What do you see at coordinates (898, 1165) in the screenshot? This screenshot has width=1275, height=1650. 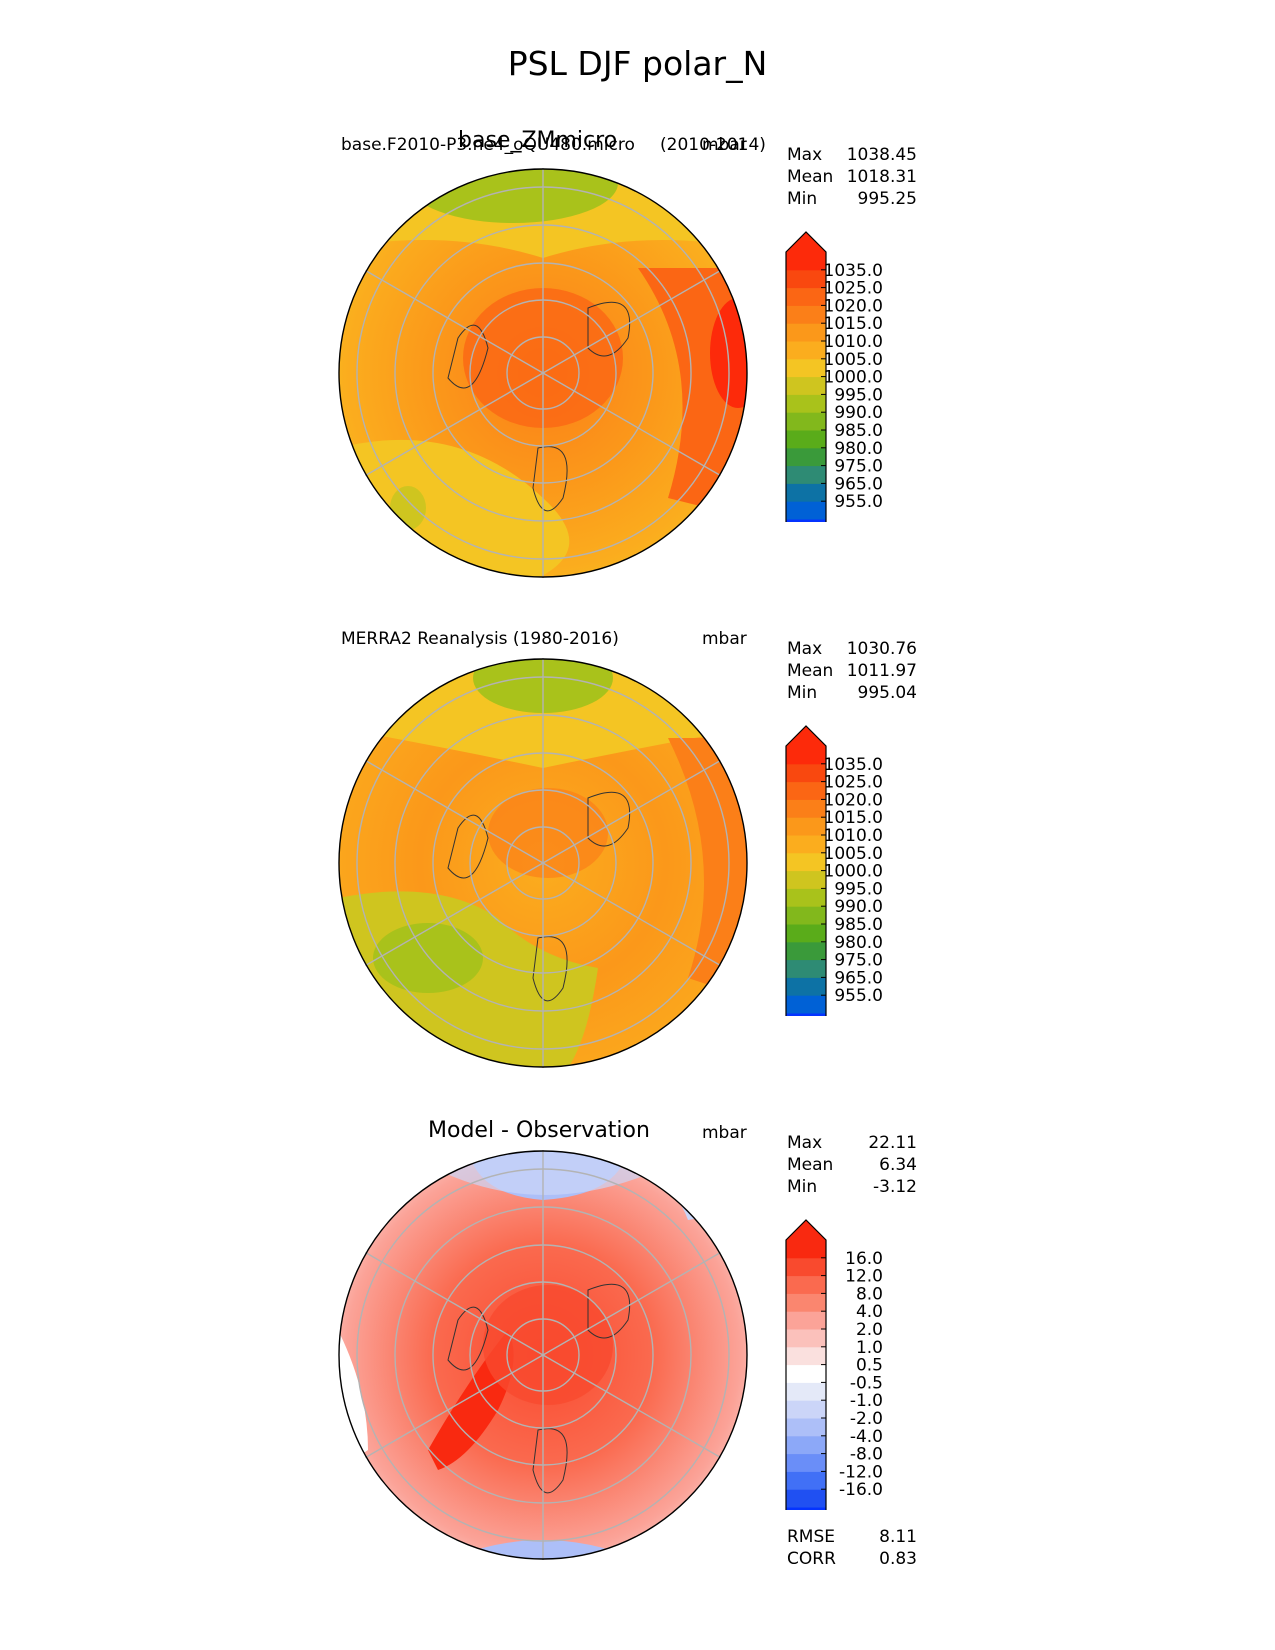 I see `mean-value: 6.34` at bounding box center [898, 1165].